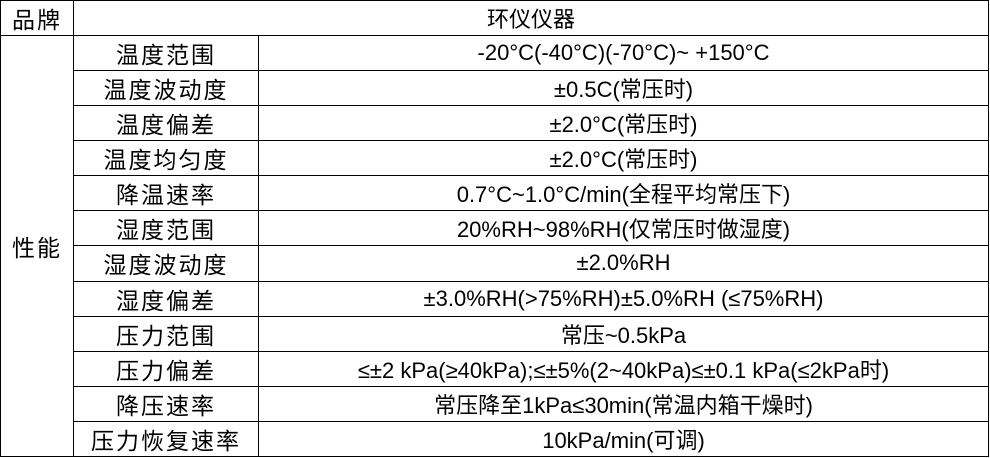 The width and height of the screenshot is (990, 458). Describe the element at coordinates (37, 18) in the screenshot. I see `brand-label: 品牌` at that location.